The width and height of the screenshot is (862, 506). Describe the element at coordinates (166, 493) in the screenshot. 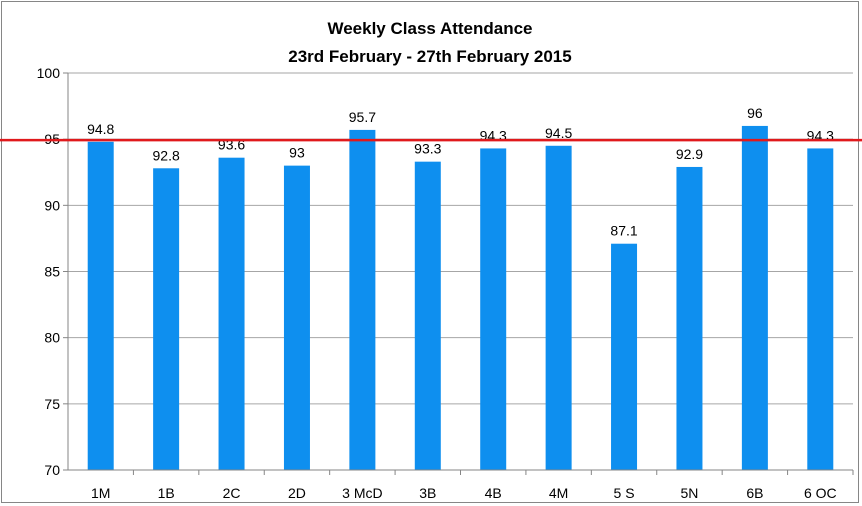

I see `x-tick-label: 1B` at that location.